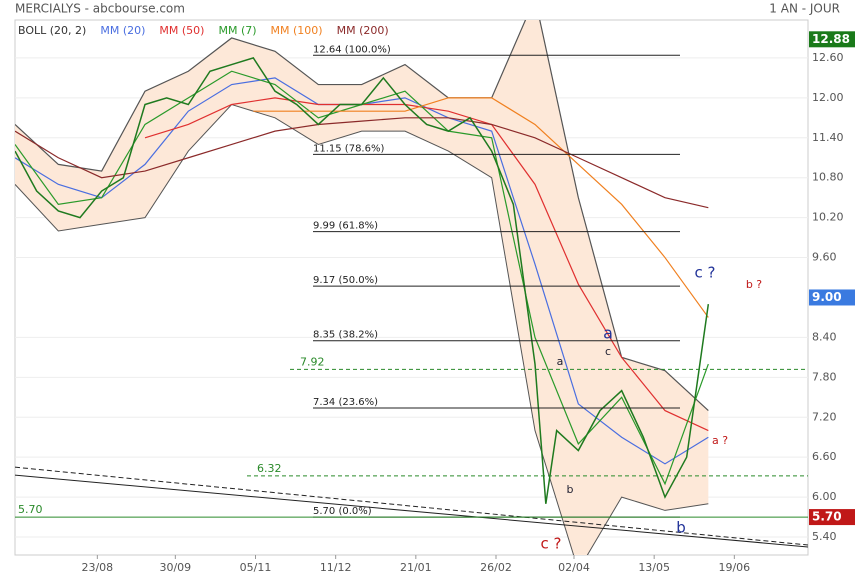 This screenshot has height=584, width=855. I want to click on y-tick-label: 12.00, so click(828, 97).